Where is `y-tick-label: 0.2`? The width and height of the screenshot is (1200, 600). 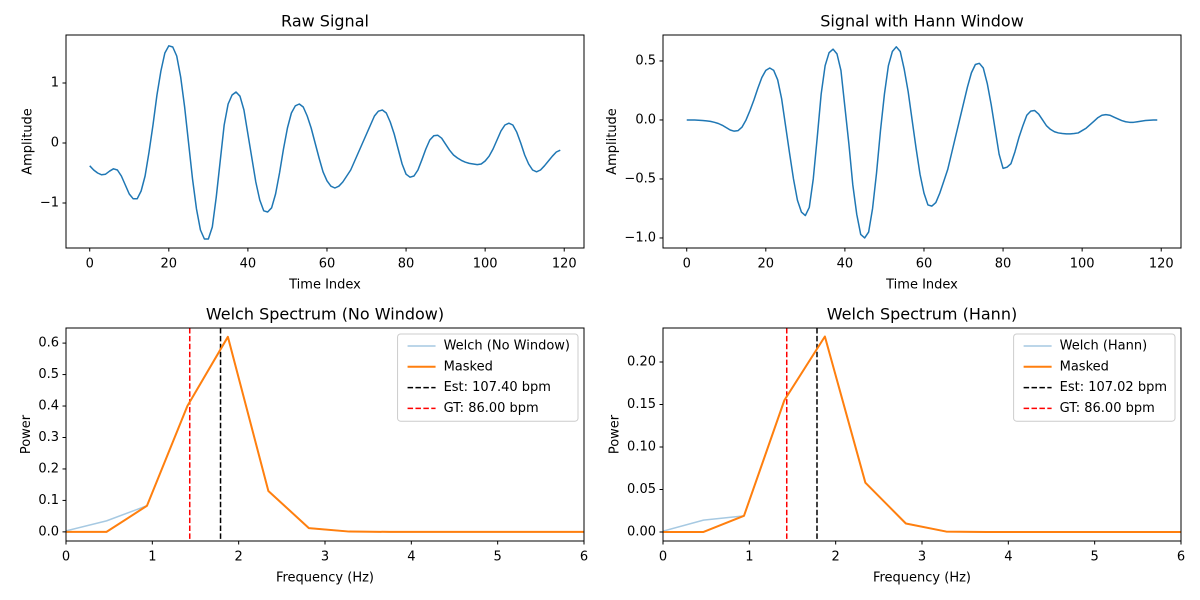 y-tick-label: 0.2 is located at coordinates (48, 468).